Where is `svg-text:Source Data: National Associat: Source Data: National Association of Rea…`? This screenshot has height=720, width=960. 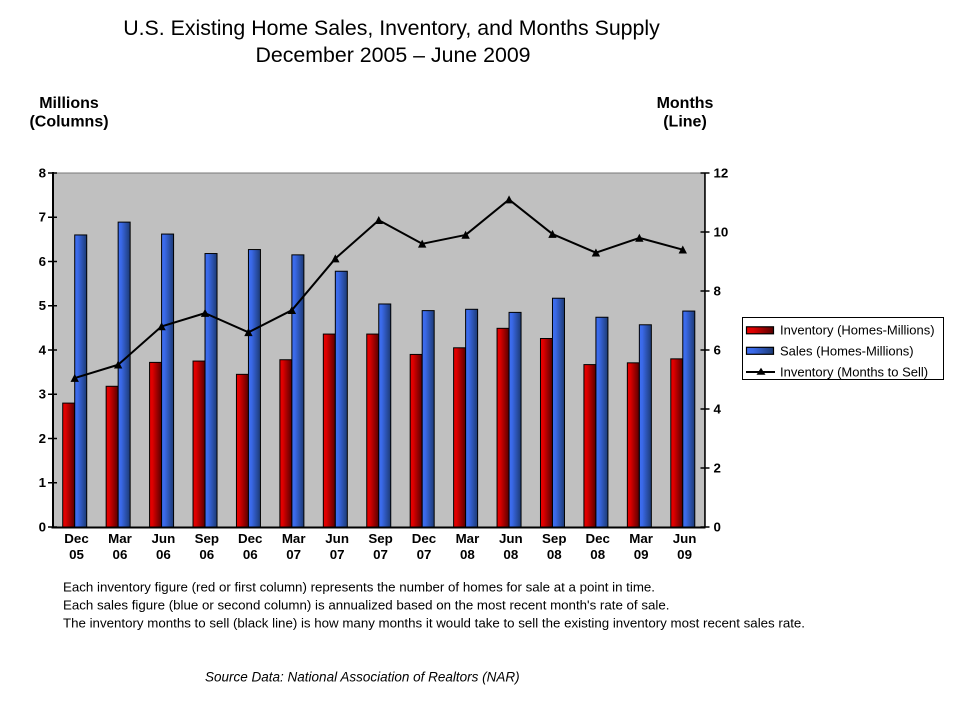 svg-text:Source Data: National Associat: Source Data: National Association of Rea… is located at coordinates (362, 677).